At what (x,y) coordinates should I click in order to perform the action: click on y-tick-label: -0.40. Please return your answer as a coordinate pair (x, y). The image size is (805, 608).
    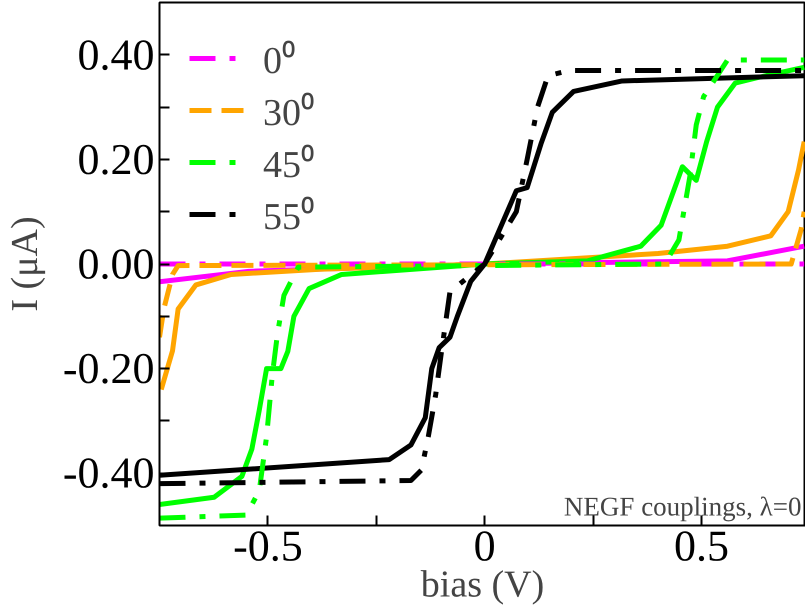
    Looking at the image, I should click on (108, 473).